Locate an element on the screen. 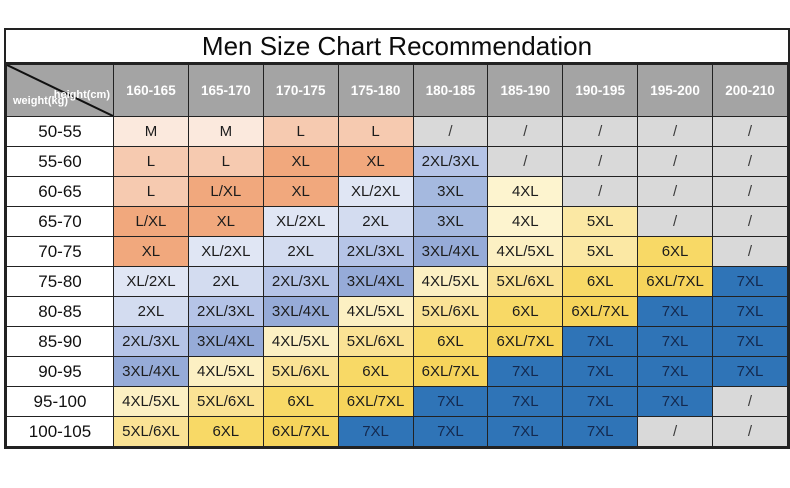 This screenshot has height=488, width=790. row-label: 100-105 is located at coordinates (60, 431).